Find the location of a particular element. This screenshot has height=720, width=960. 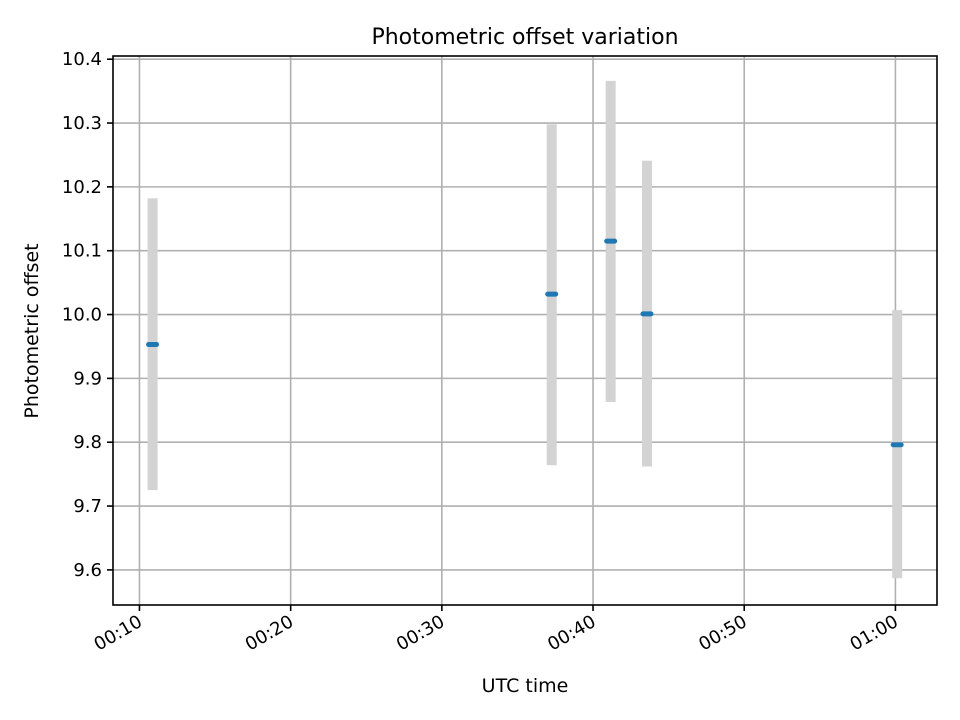

y-tick-label: 9.9 is located at coordinates (87, 378).